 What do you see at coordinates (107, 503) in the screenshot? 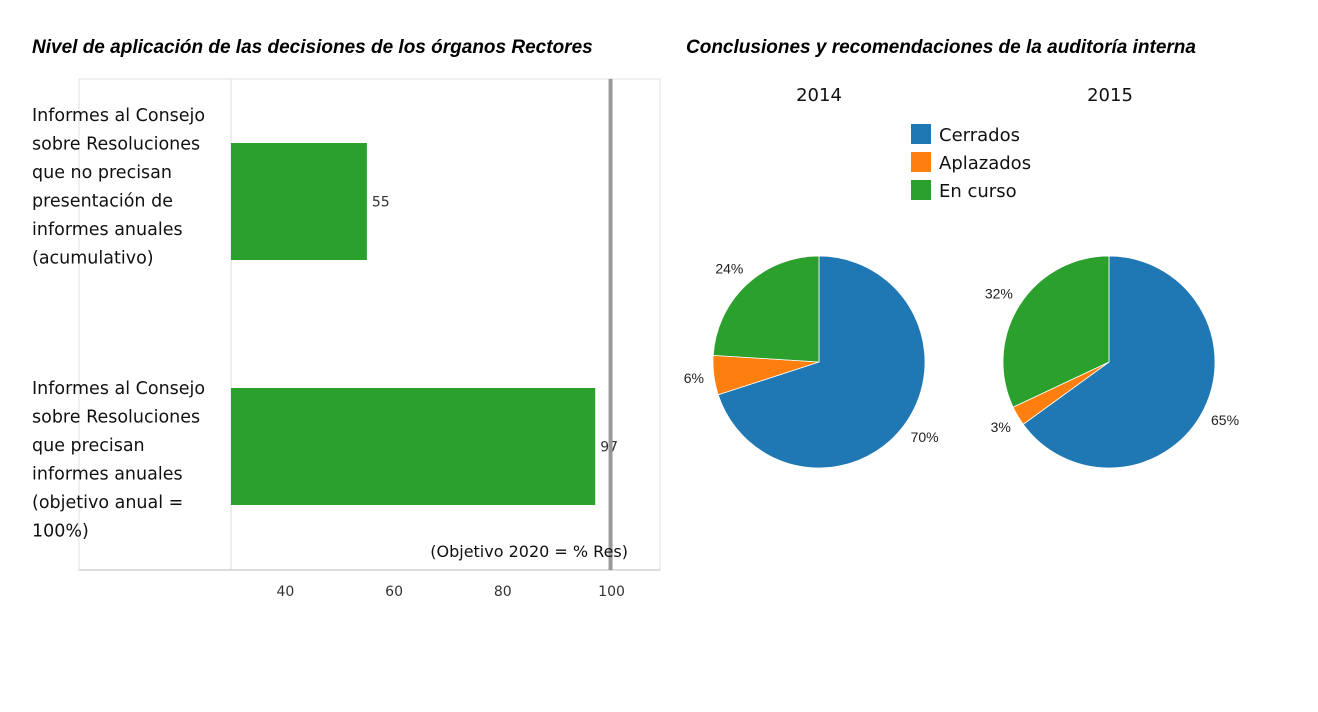
I see `category-label-line: (objetivo anual =` at bounding box center [107, 503].